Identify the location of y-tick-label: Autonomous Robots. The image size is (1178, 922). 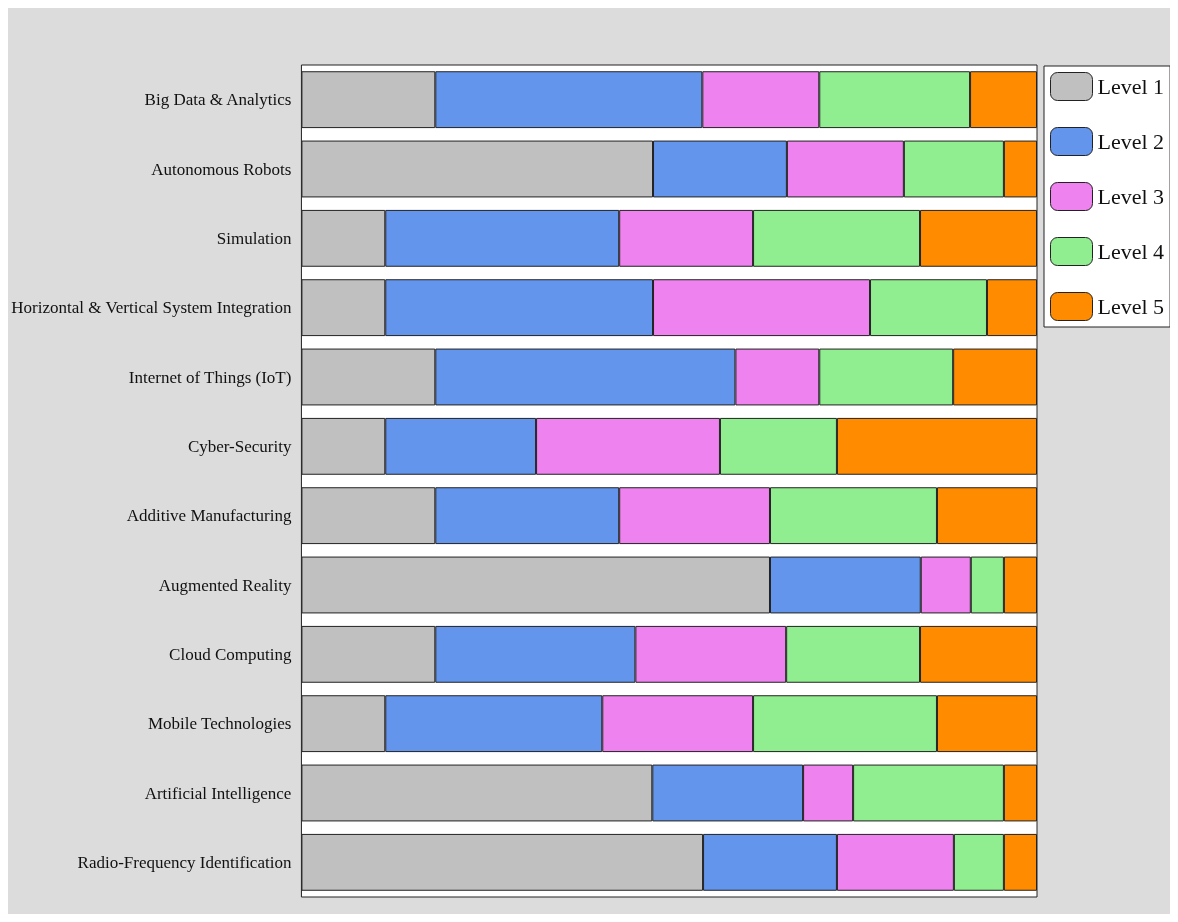
(221, 169).